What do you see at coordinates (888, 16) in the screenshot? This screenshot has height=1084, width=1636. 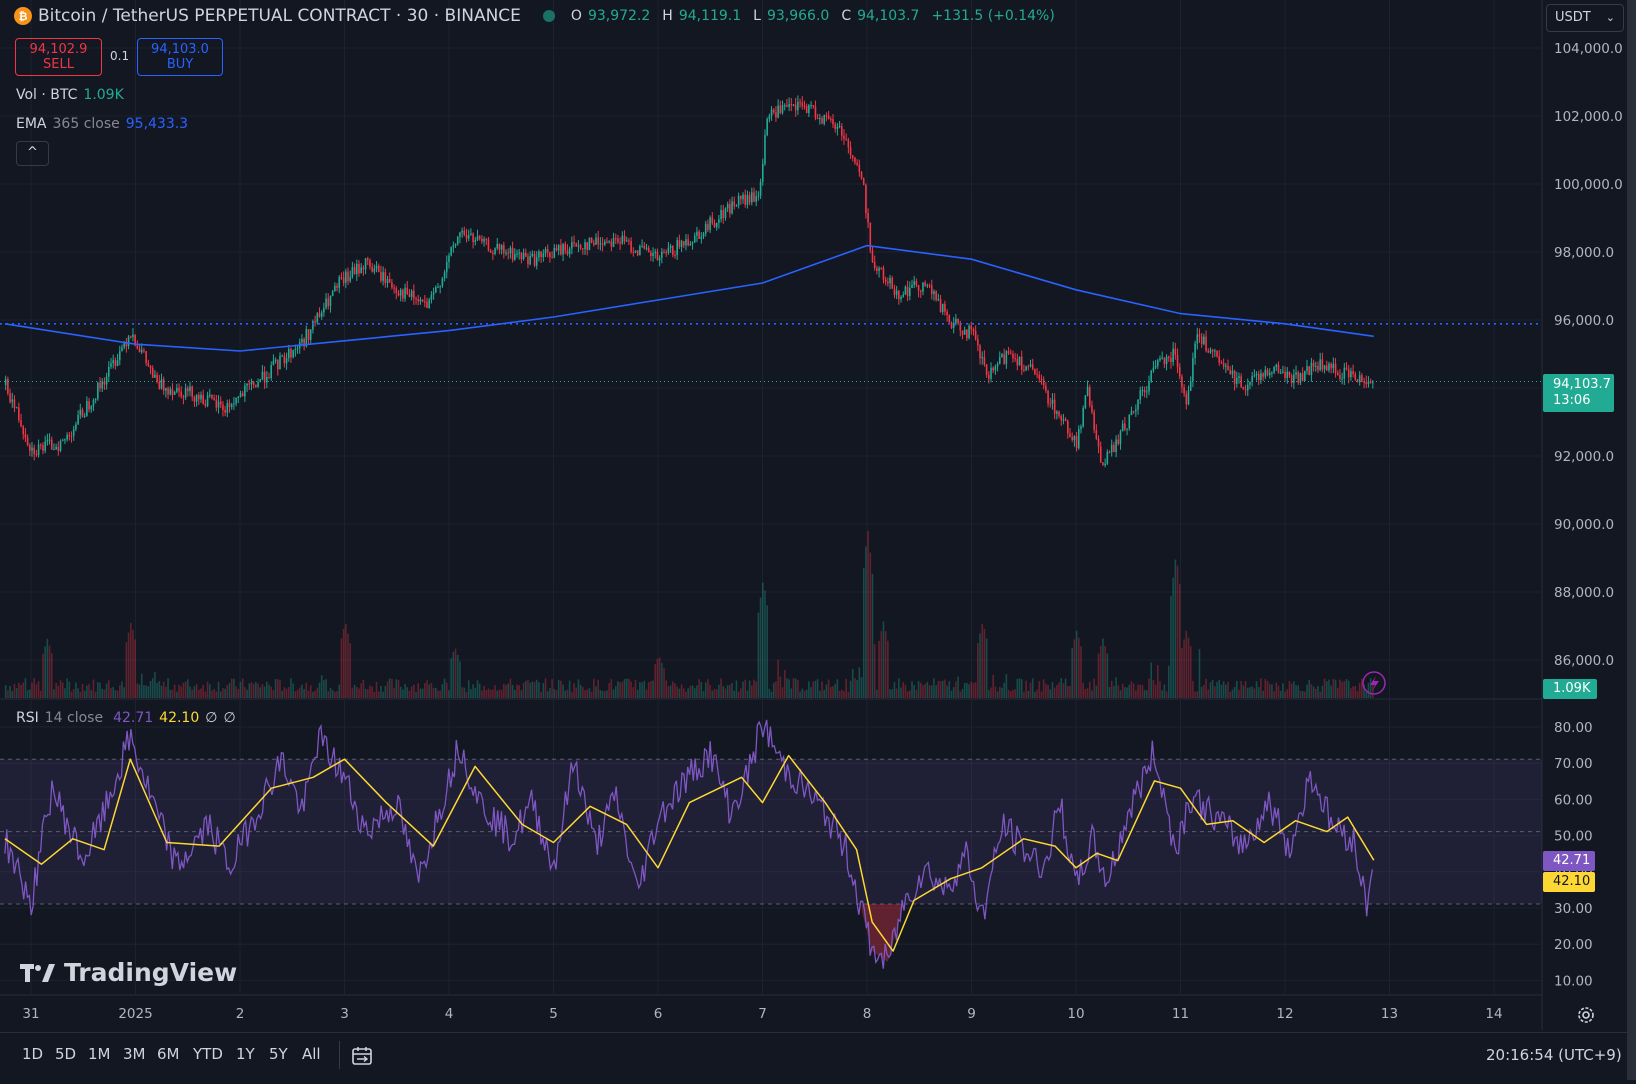 I see `ohlc-close-value: 94,103.7` at bounding box center [888, 16].